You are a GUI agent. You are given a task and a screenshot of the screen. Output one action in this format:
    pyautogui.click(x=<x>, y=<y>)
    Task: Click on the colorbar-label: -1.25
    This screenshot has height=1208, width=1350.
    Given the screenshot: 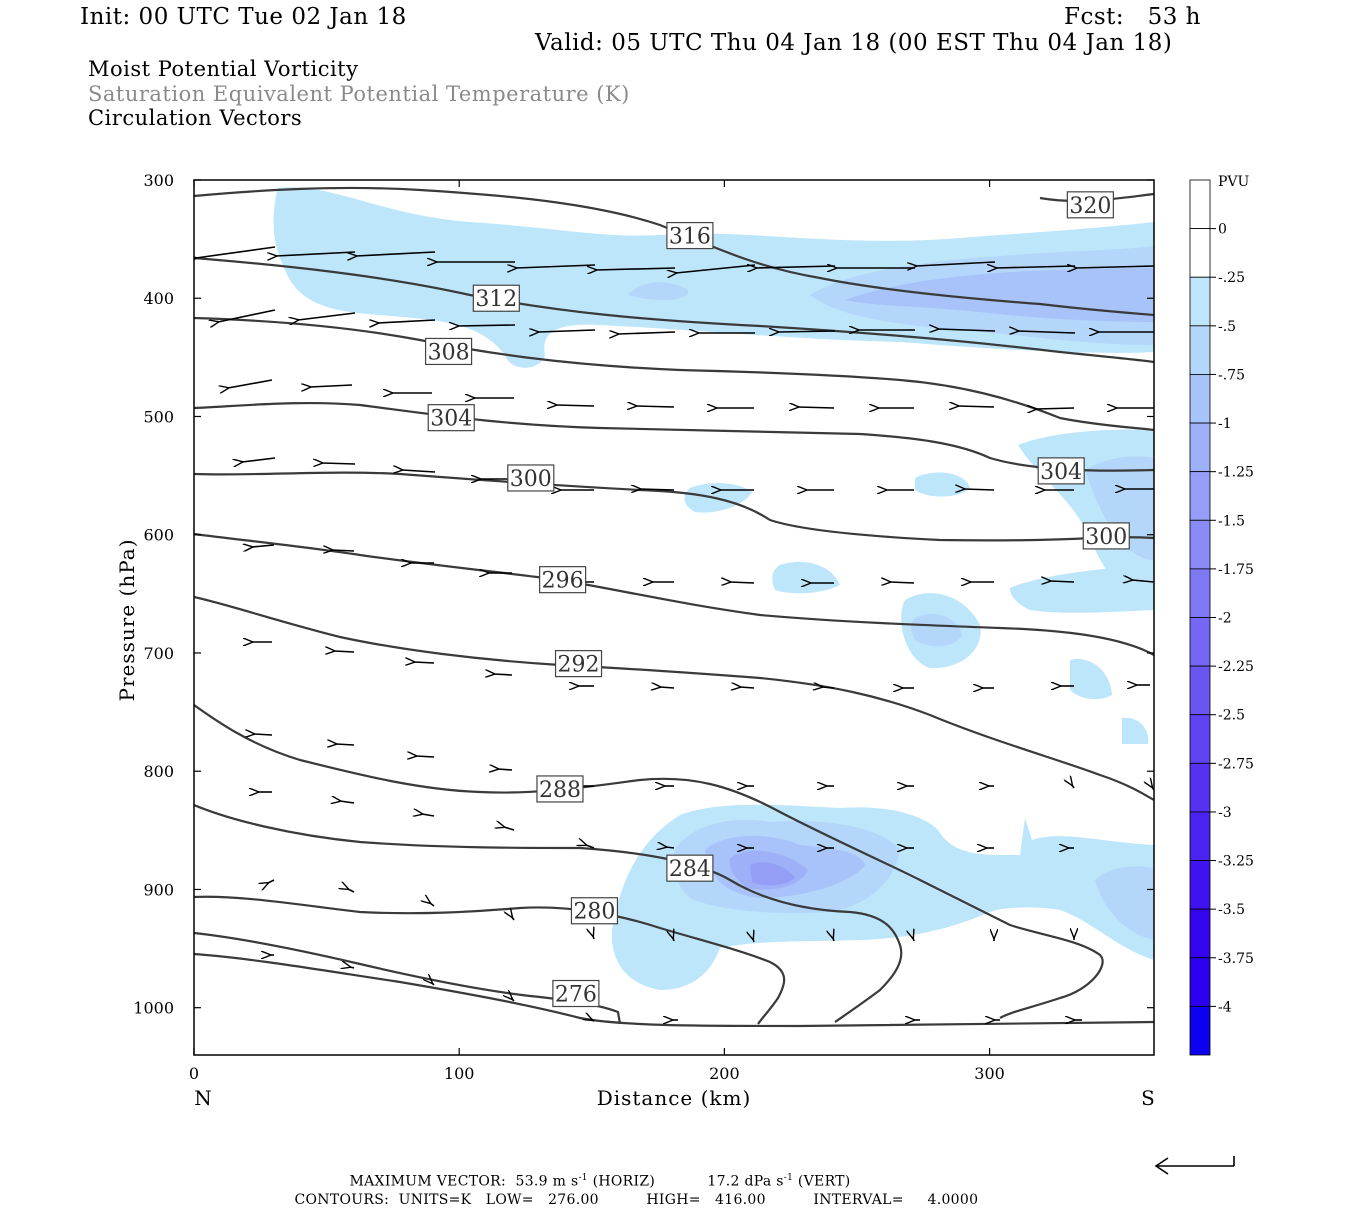 What is the action you would take?
    pyautogui.click(x=1236, y=473)
    